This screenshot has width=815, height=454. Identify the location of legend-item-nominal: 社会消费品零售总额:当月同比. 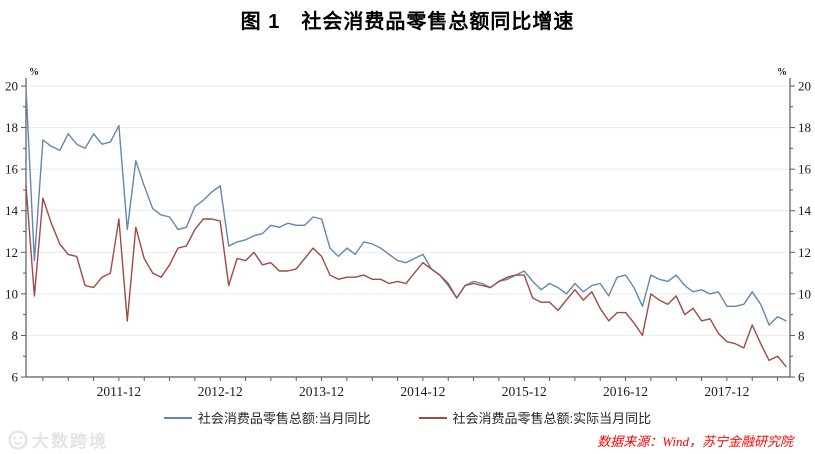
(267, 417).